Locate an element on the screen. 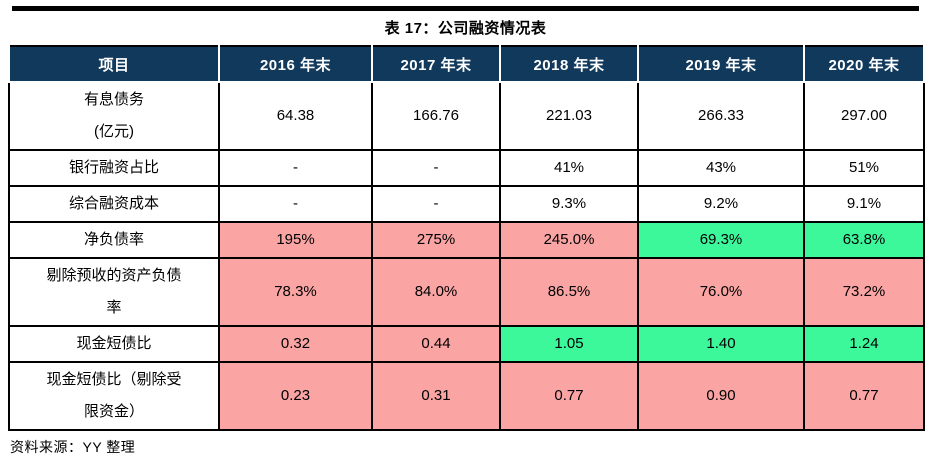  row-cash-short-debt-ratio-excl-restricted: 现金短债比（剔除受 限资金） 0.23 0.31 0.77 0.90 0.77 is located at coordinates (466, 396).